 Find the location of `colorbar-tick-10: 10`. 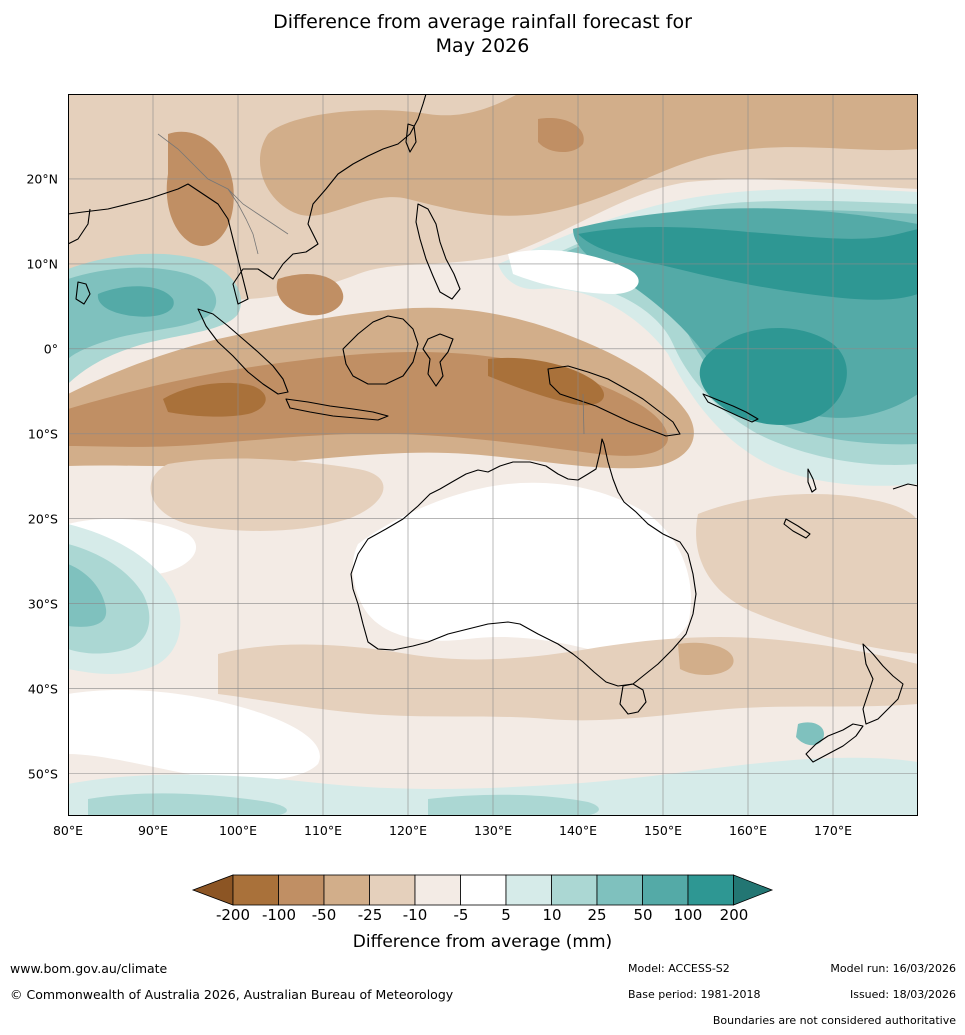

colorbar-tick-10: 10 is located at coordinates (552, 915).